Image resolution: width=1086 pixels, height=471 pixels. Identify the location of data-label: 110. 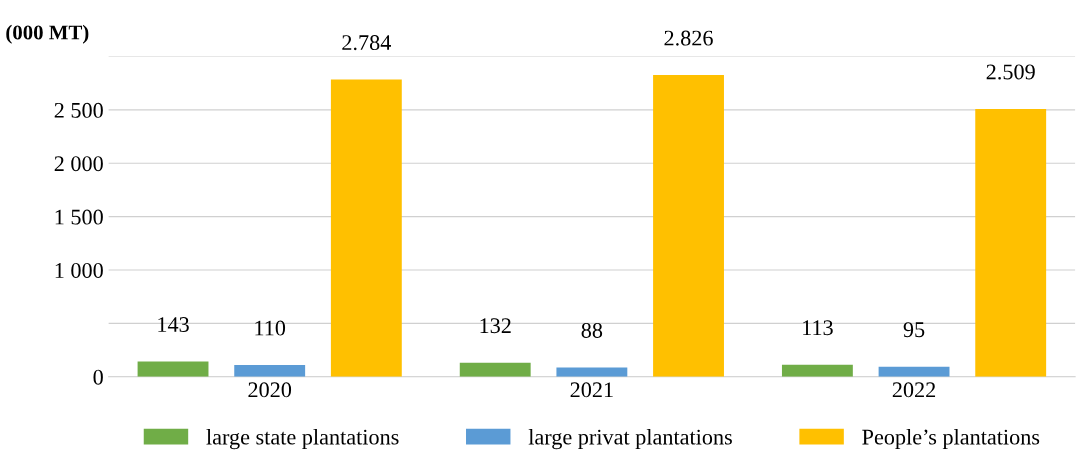
(270, 328).